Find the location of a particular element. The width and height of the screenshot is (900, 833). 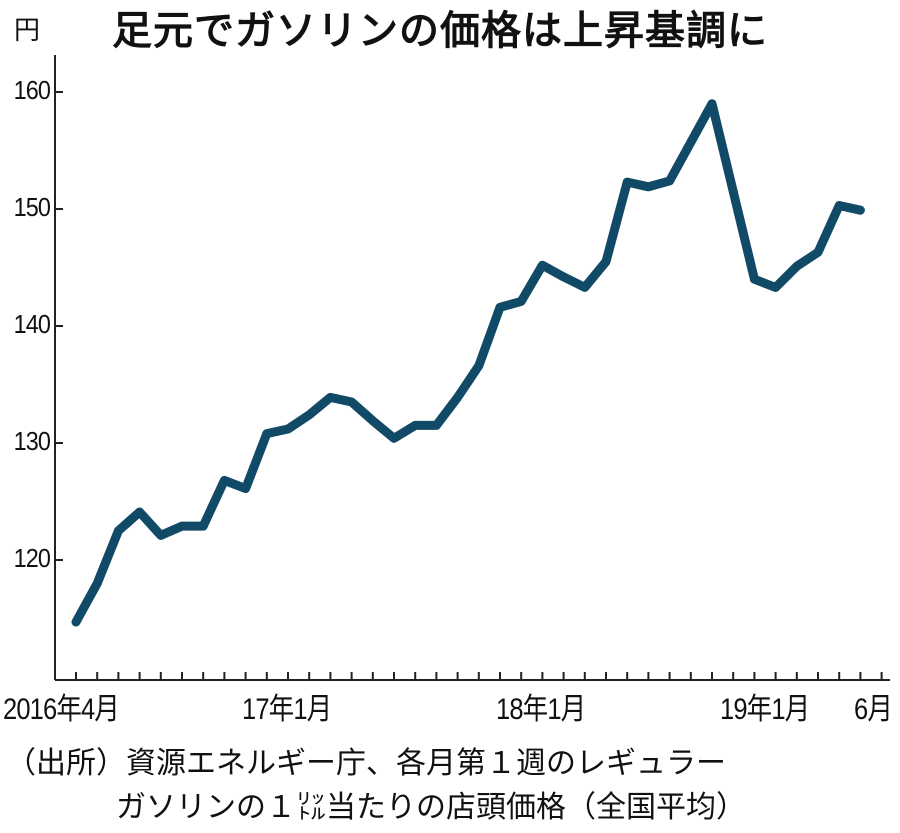

x-tick-label: 17年1月 is located at coordinates (286, 709).